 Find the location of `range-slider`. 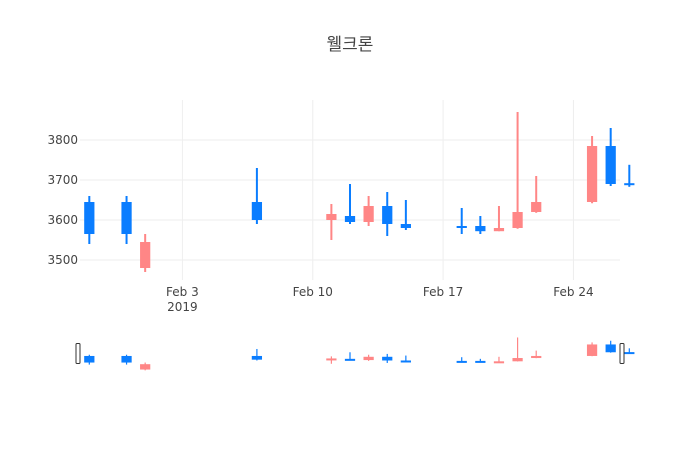

range-slider is located at coordinates (355, 354).